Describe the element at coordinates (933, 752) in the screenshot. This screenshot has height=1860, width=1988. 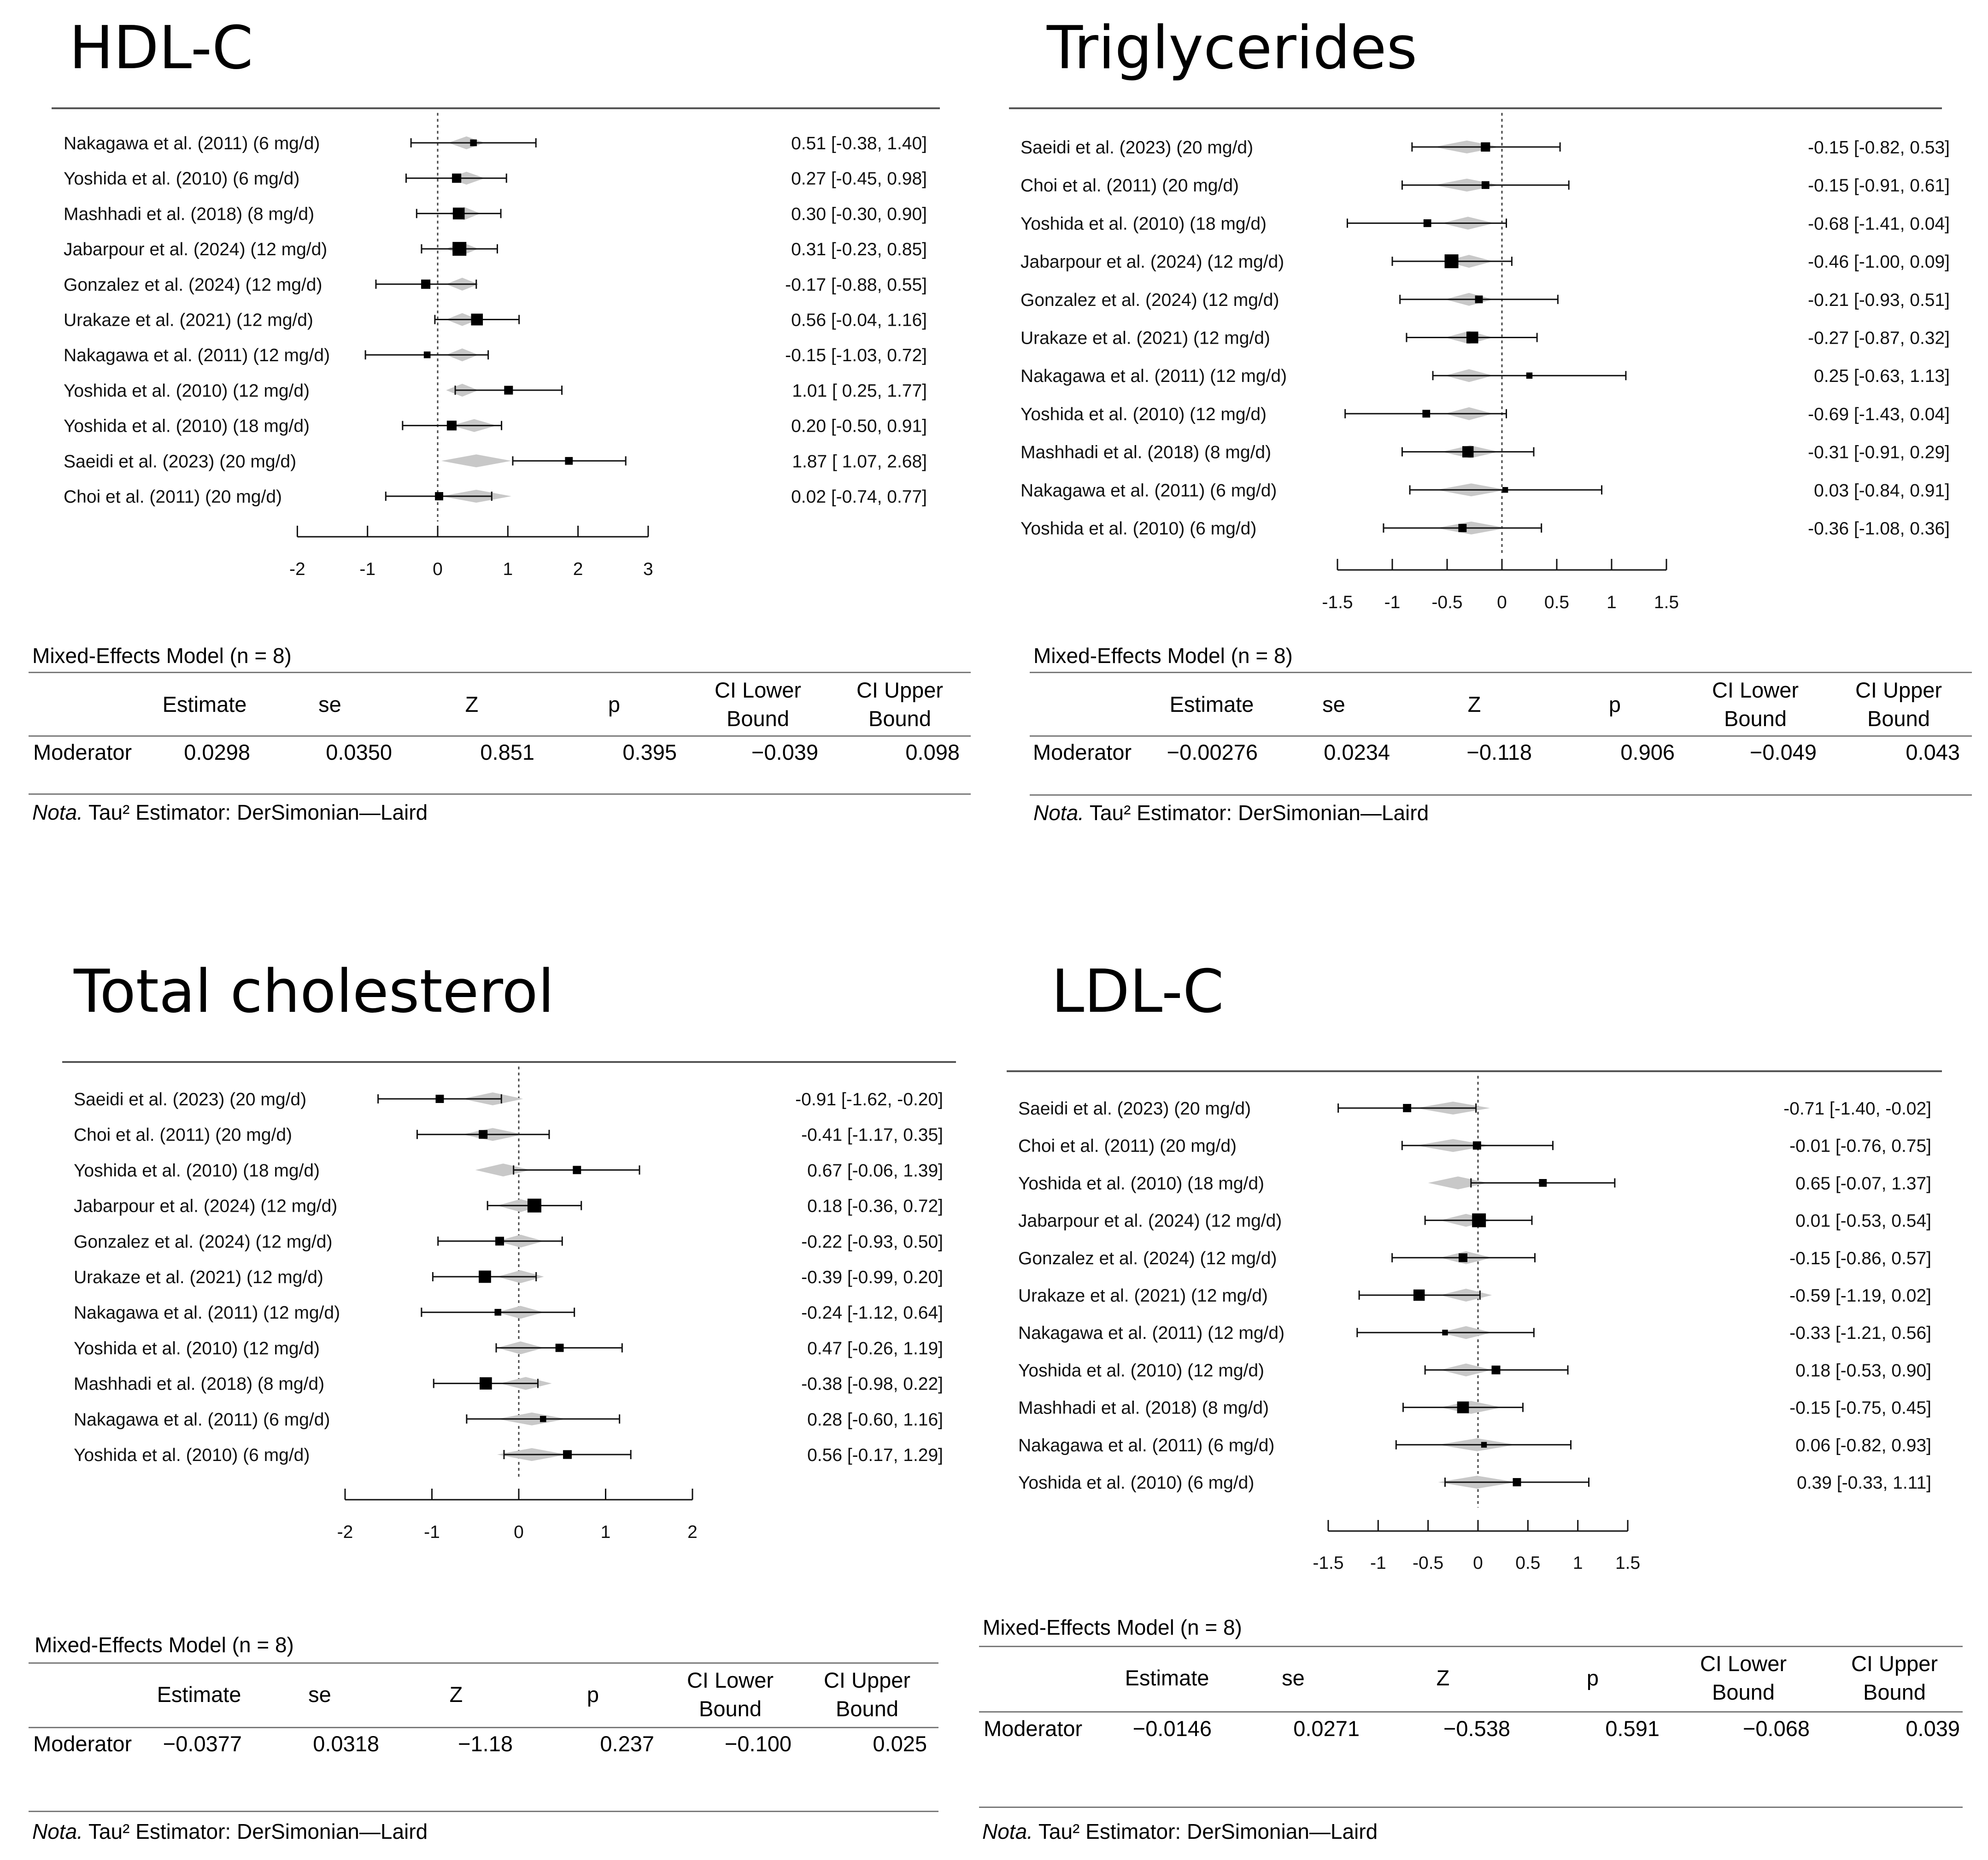
I see `value-ci-upper: 0.098` at that location.